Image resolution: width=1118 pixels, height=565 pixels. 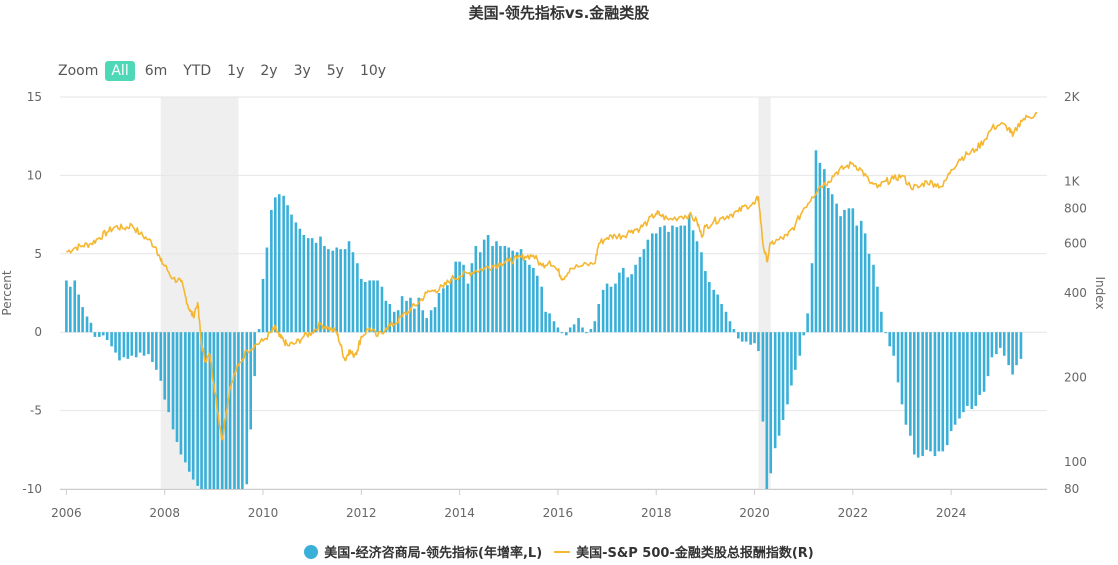 I want to click on x-tick-label: 2018, so click(x=656, y=513).